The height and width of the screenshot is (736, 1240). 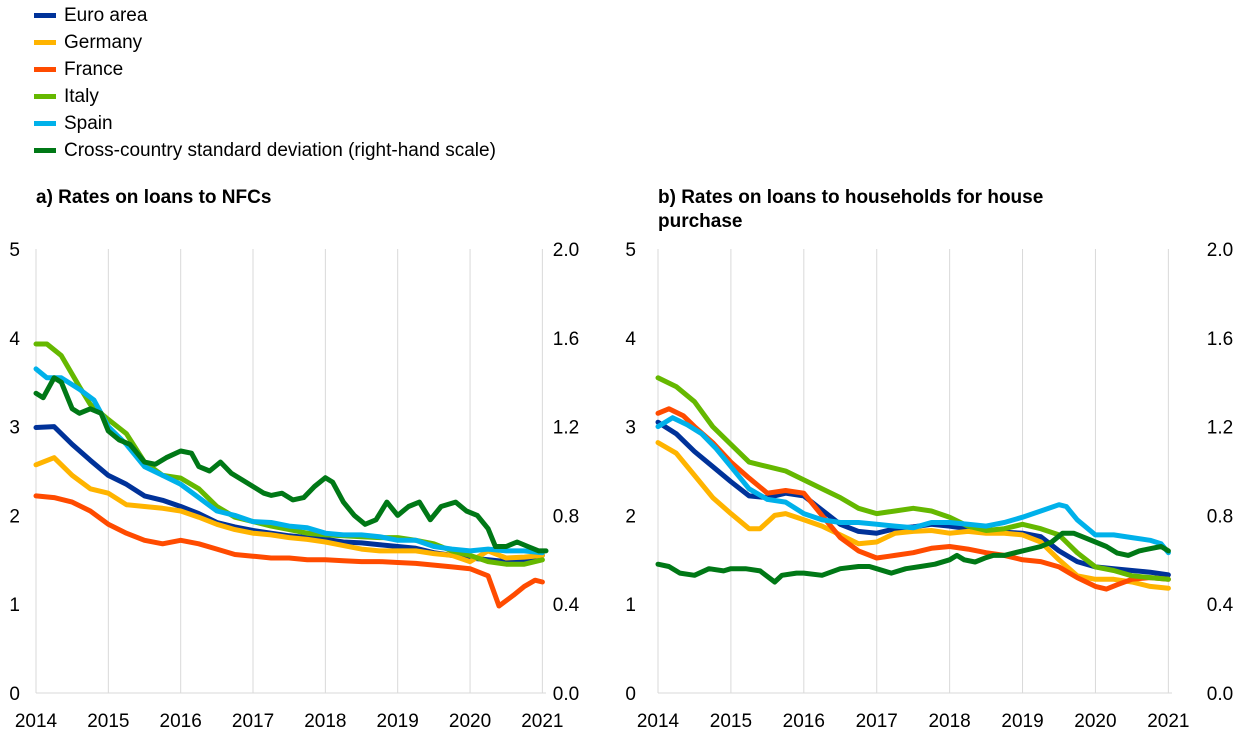 What do you see at coordinates (14, 250) in the screenshot?
I see `panel-a-left-y-tick-label: 5` at bounding box center [14, 250].